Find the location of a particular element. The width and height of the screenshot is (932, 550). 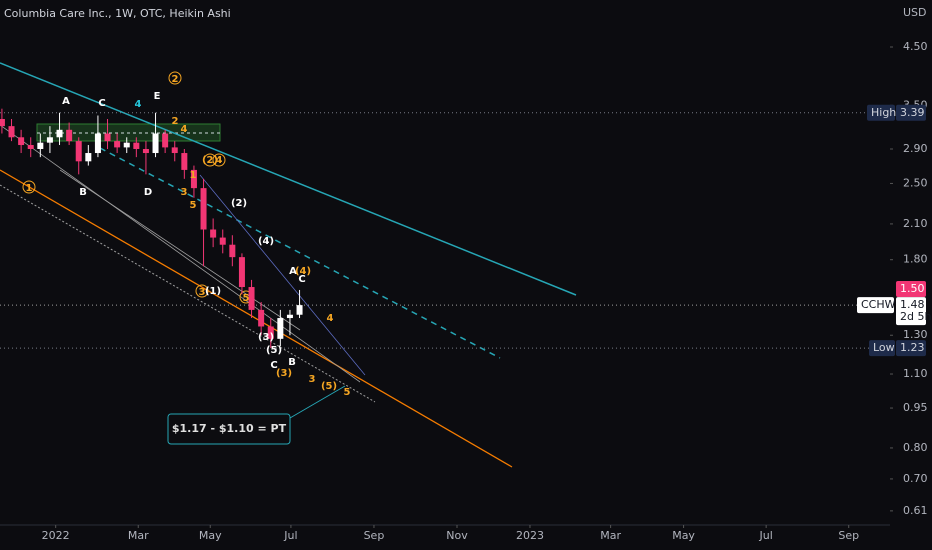

y-tick-label: 0.95 is located at coordinates (915, 407).